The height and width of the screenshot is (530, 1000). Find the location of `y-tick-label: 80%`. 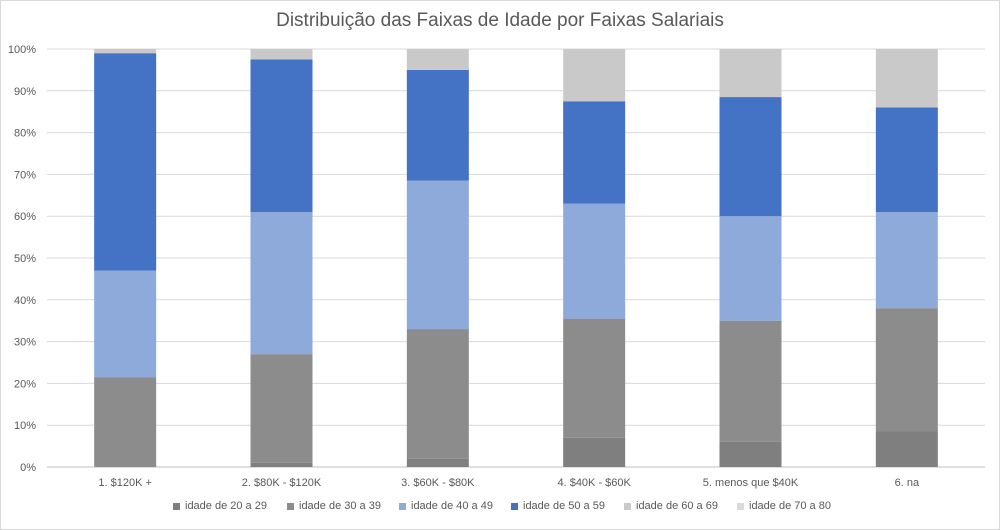

y-tick-label: 80% is located at coordinates (25, 134).